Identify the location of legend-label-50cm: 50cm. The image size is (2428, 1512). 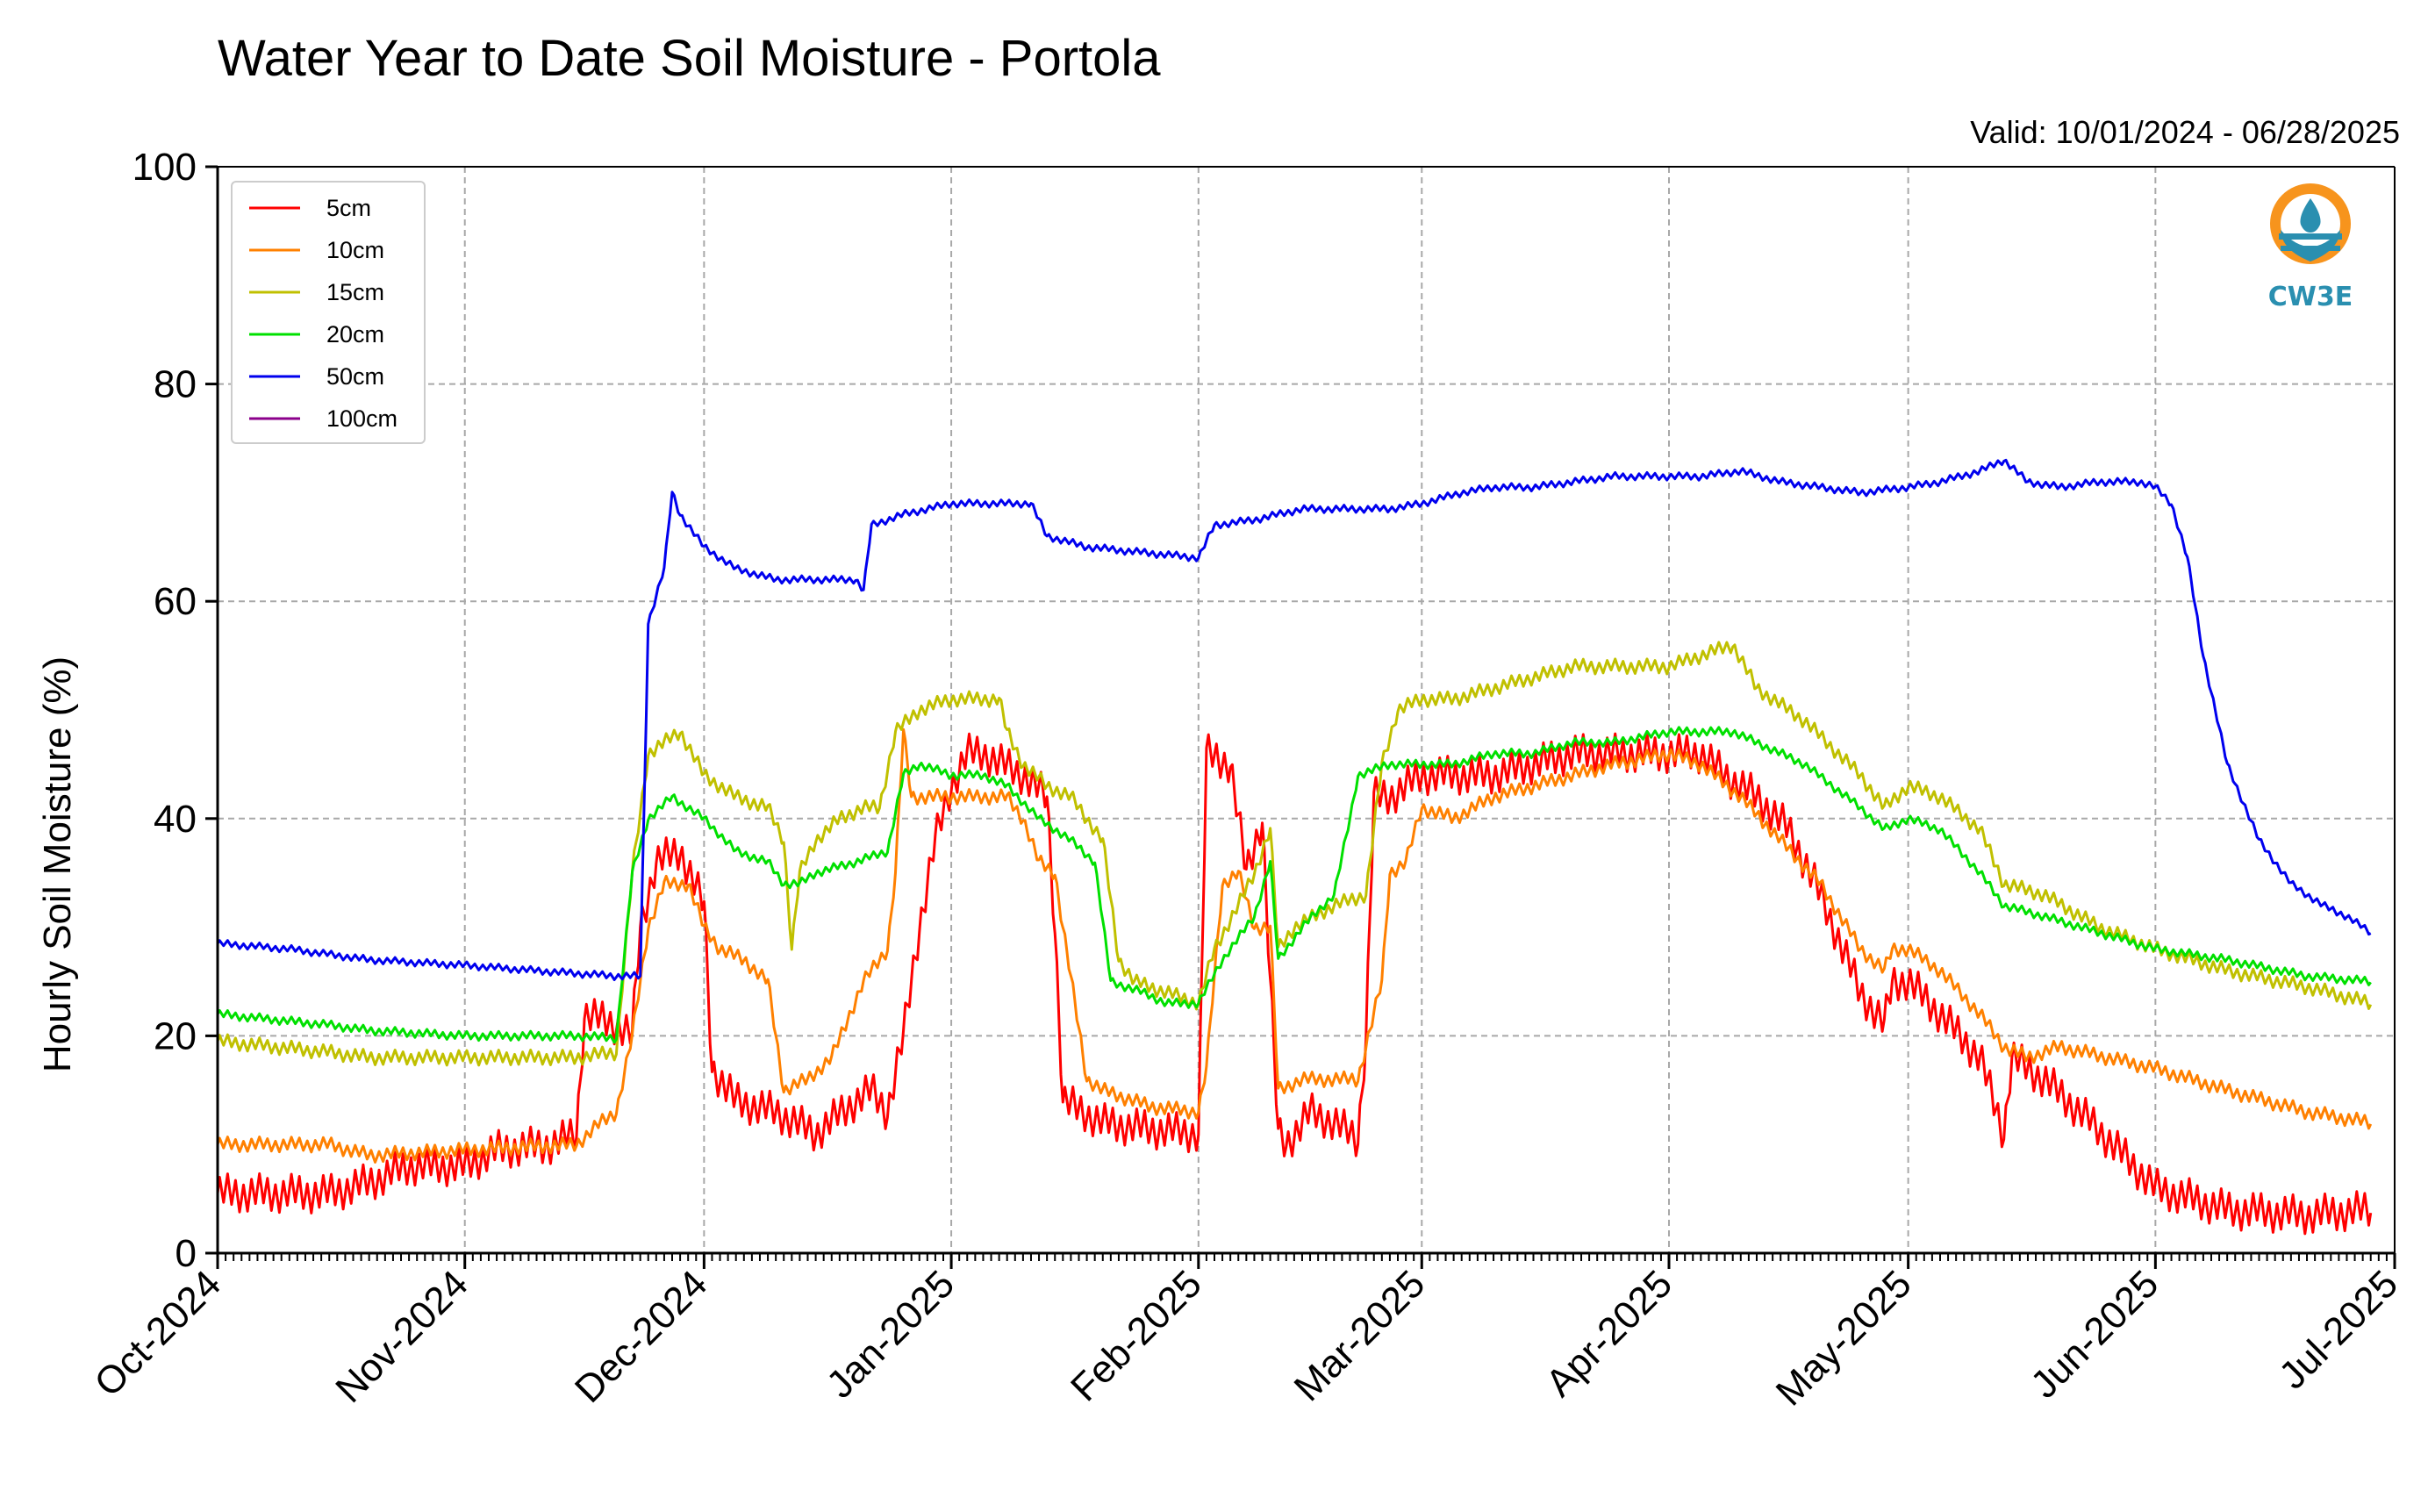
(355, 377).